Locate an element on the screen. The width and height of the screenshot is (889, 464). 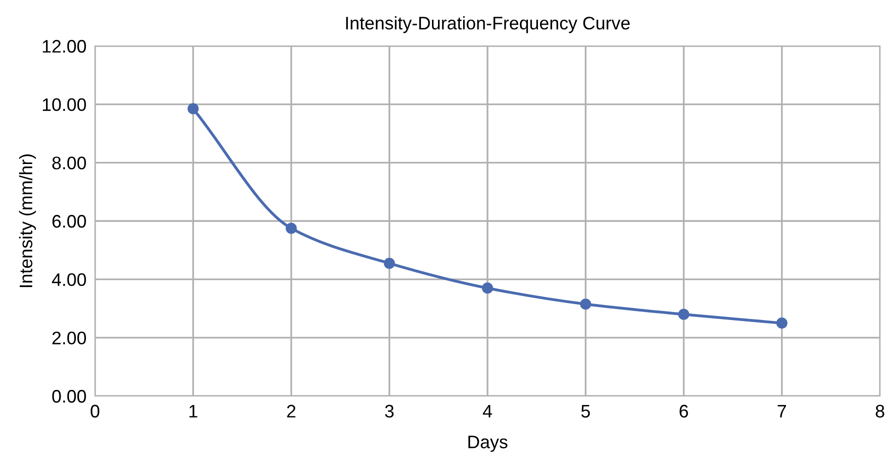
y-tick-label: 0.00 is located at coordinates (69, 396).